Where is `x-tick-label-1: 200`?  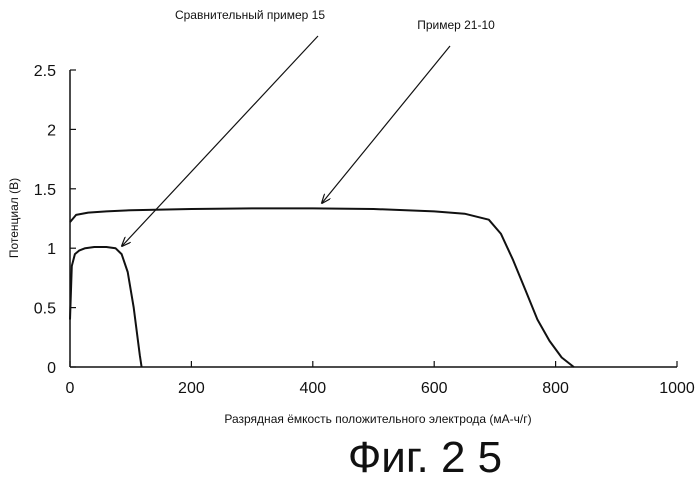 x-tick-label-1: 200 is located at coordinates (191, 388).